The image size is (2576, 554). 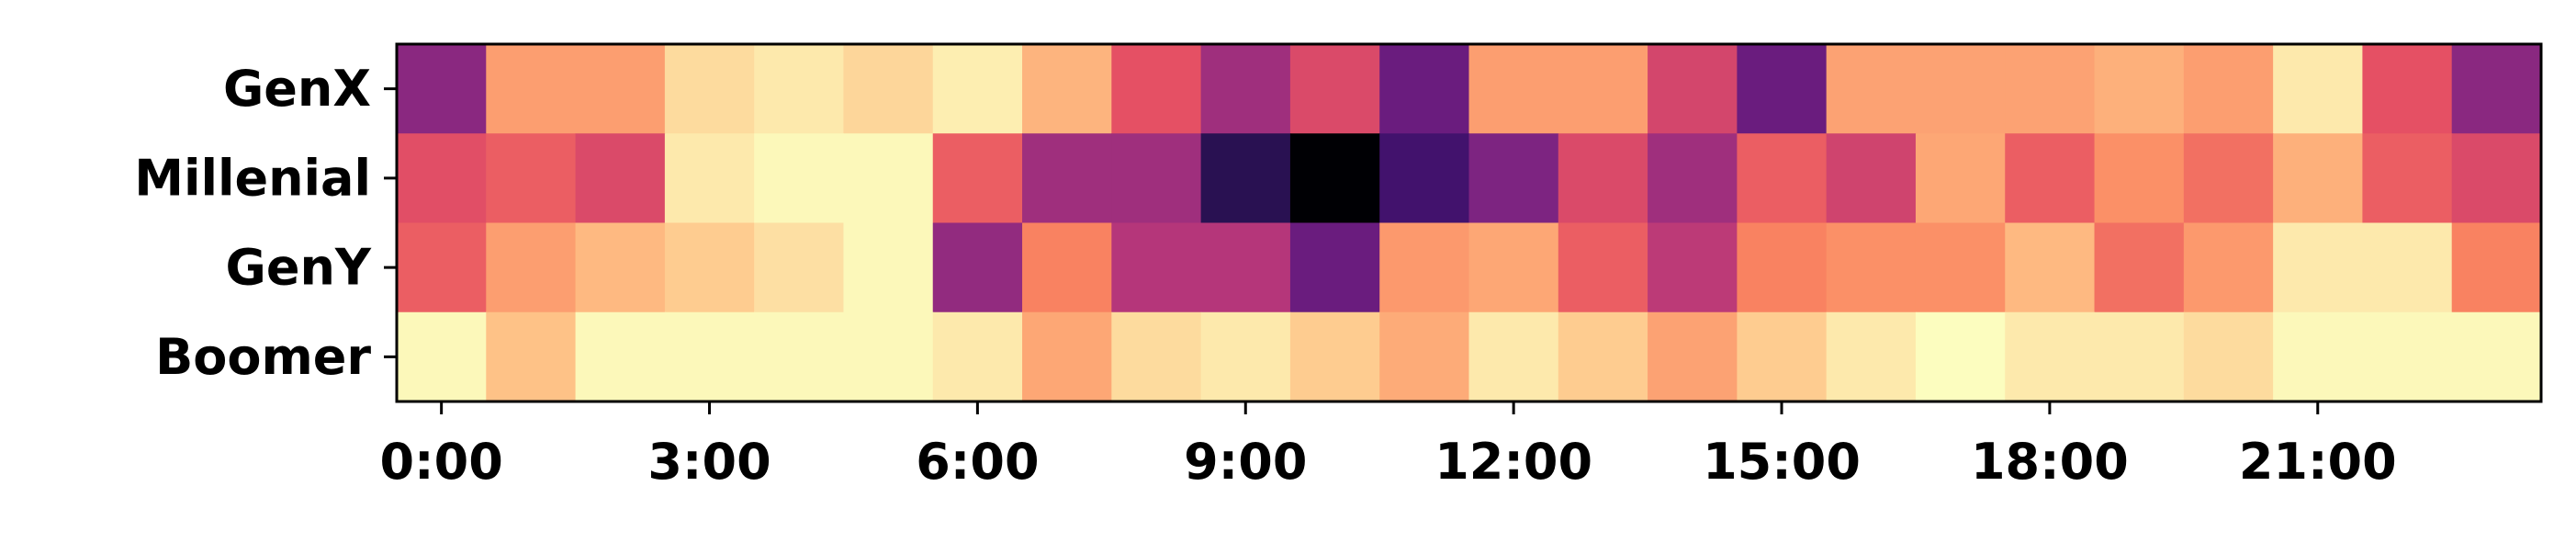 I want to click on x-tick-label: 6:00, so click(x=978, y=462).